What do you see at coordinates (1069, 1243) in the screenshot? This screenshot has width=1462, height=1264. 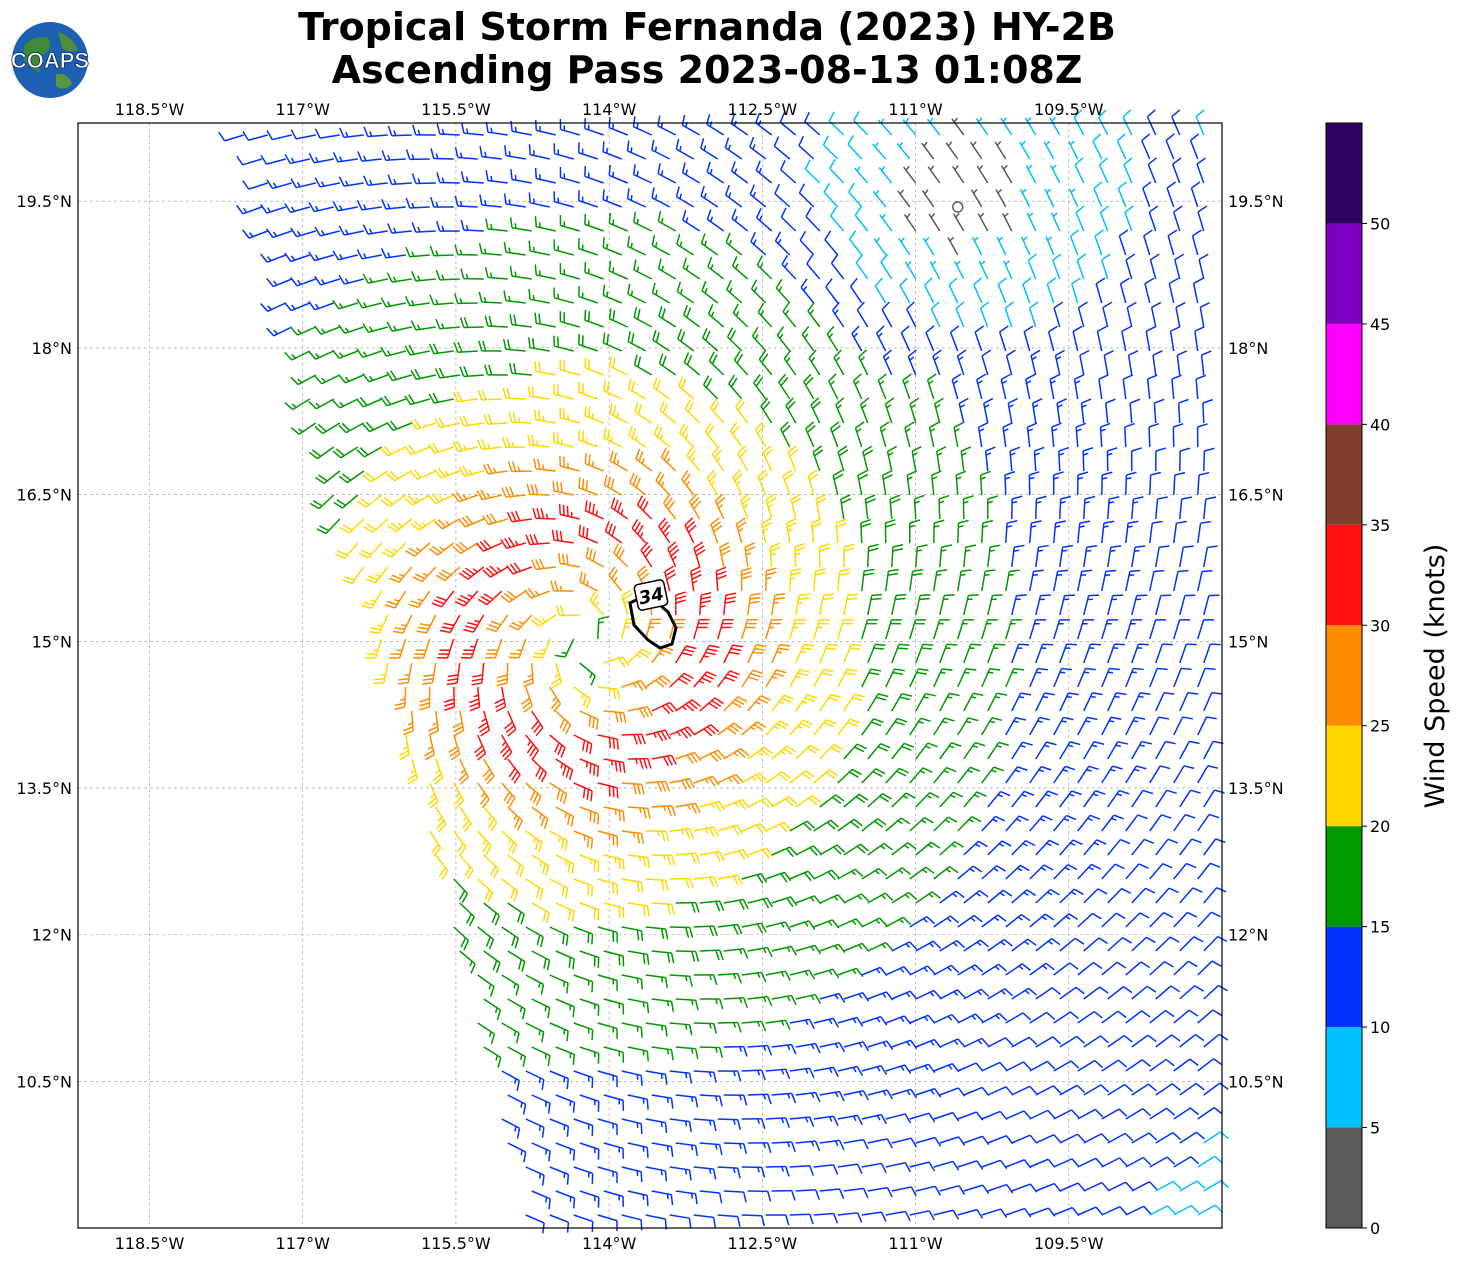 I see `lon-label-bottom: 109.5°W` at bounding box center [1069, 1243].